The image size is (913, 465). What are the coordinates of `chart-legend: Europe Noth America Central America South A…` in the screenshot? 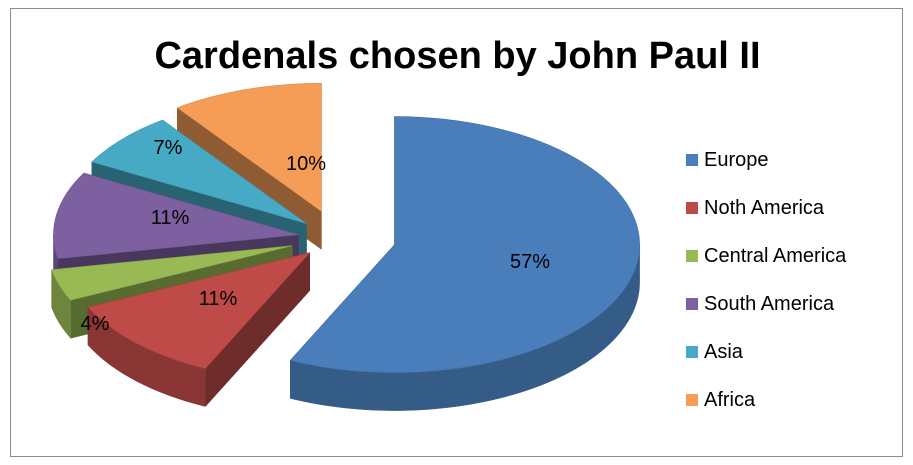 It's located at (766, 280).